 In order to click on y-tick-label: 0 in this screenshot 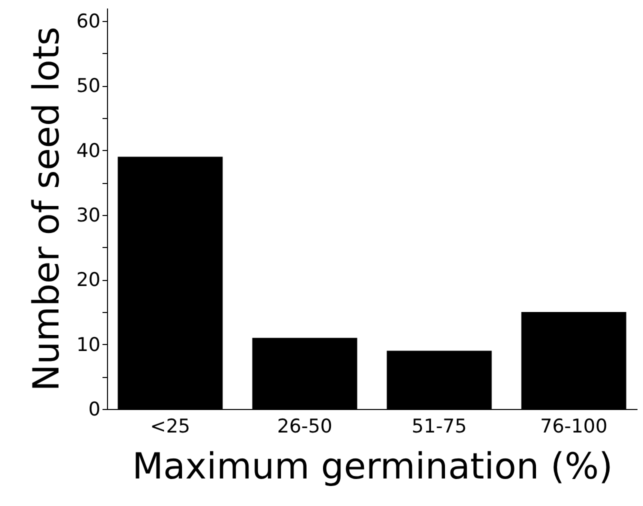, I will do `click(94, 409)`.